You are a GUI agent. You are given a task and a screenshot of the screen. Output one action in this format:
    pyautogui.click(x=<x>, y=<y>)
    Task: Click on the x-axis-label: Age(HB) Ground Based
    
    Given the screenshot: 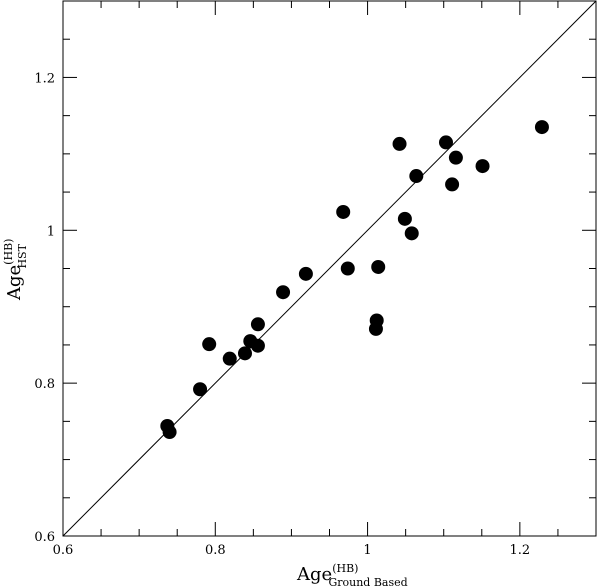 What is the action you would take?
    pyautogui.click(x=352, y=574)
    